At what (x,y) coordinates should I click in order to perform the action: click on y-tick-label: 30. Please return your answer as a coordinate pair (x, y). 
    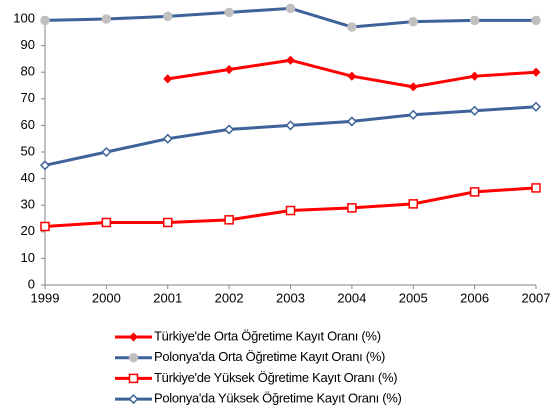
    Looking at the image, I should click on (28, 204).